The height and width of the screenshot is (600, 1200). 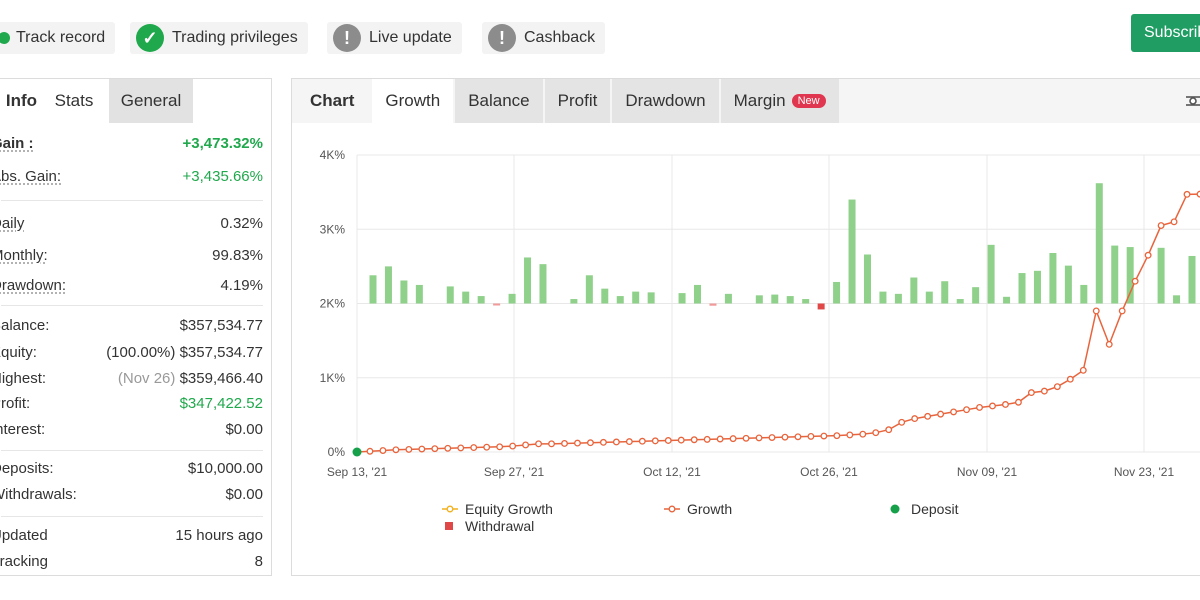 I want to click on checkmark-icon: ✓, so click(x=150, y=38).